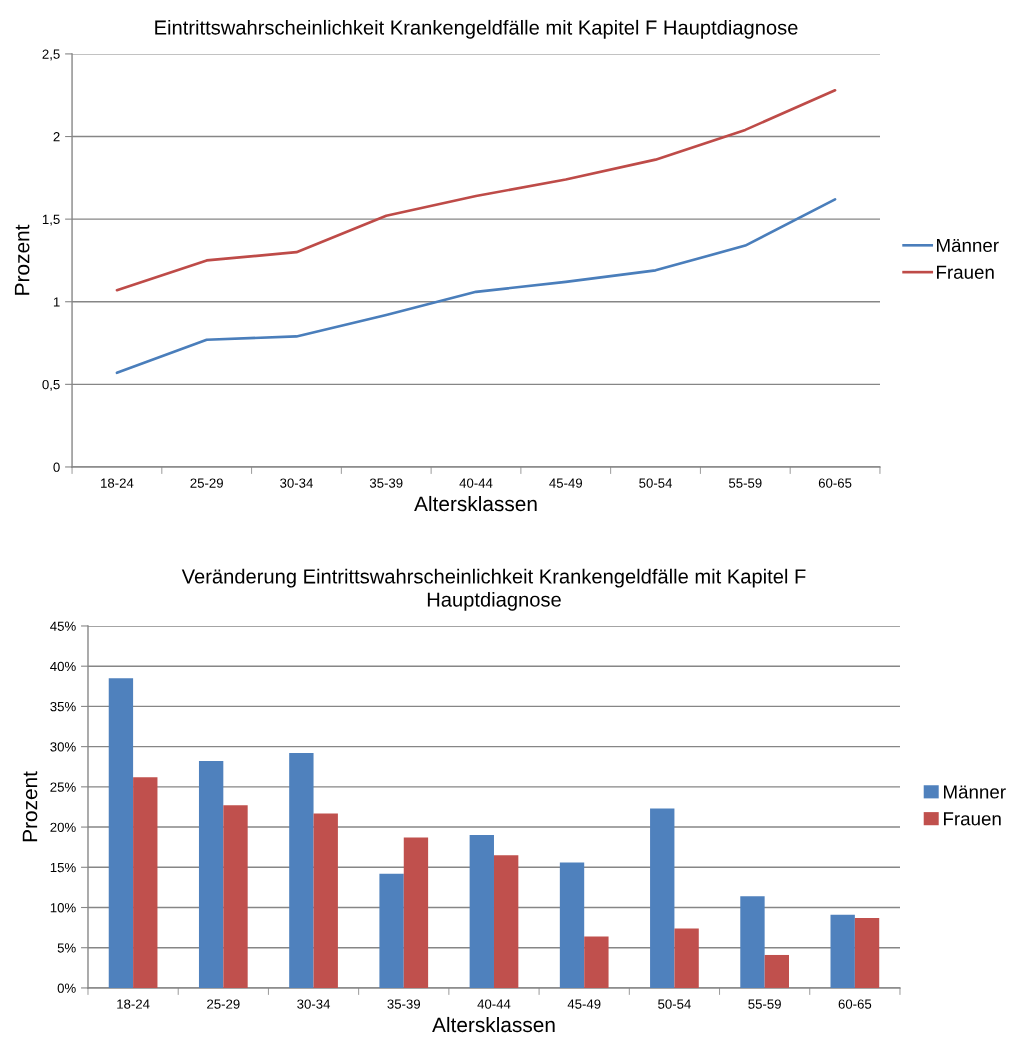  I want to click on y-tick-label: 20%, so click(63, 827).